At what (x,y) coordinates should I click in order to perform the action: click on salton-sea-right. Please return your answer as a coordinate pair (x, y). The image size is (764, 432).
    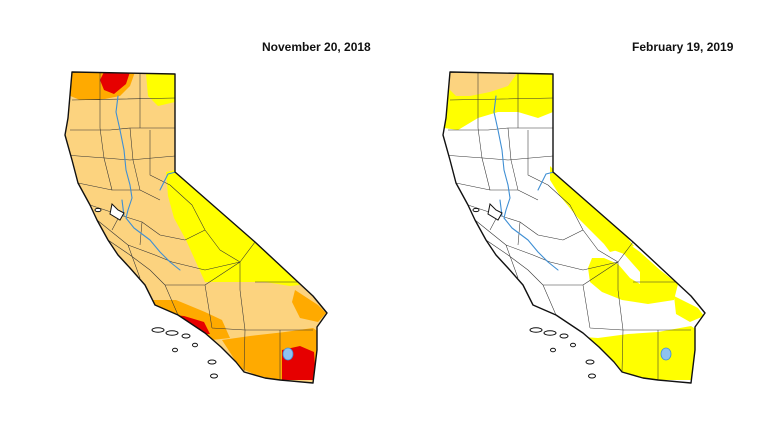
    Looking at the image, I should click on (666, 354).